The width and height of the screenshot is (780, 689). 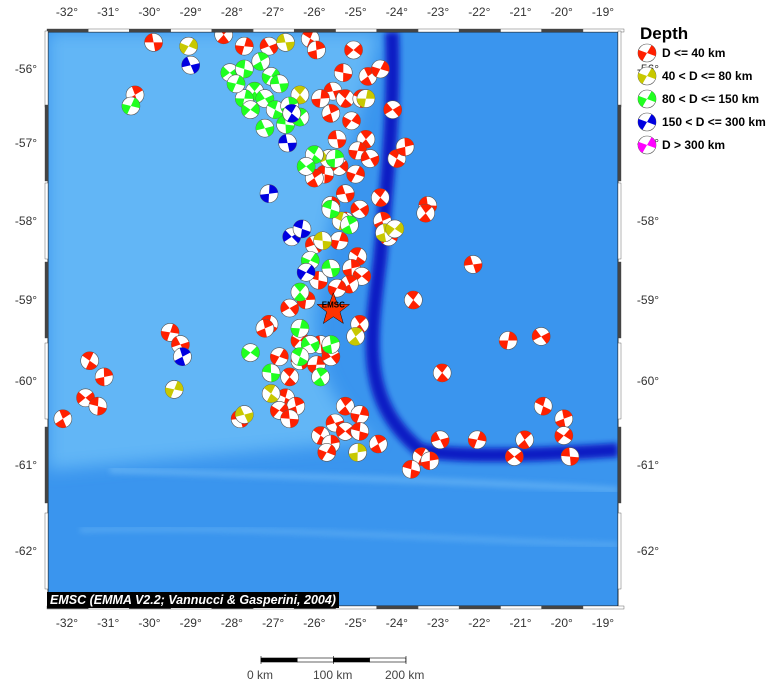 What do you see at coordinates (479, 623) in the screenshot?
I see `longitude-label: -22°` at bounding box center [479, 623].